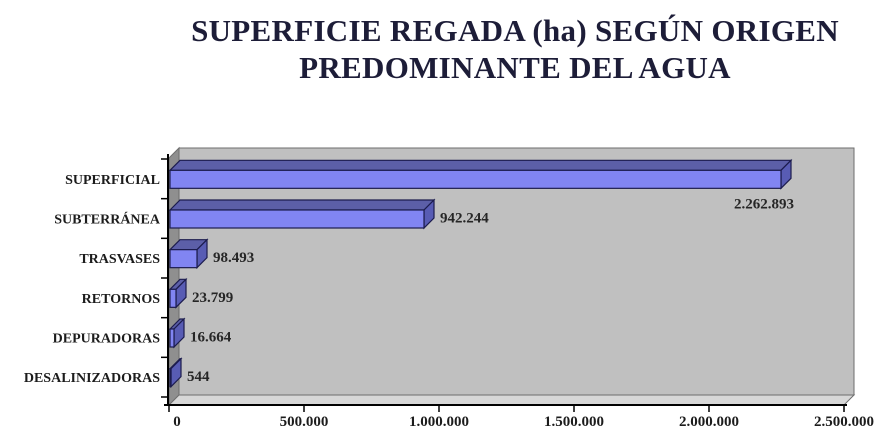 This screenshot has width=886, height=441. Describe the element at coordinates (175, 373) in the screenshot. I see `bar-desalinizadoras` at that location.